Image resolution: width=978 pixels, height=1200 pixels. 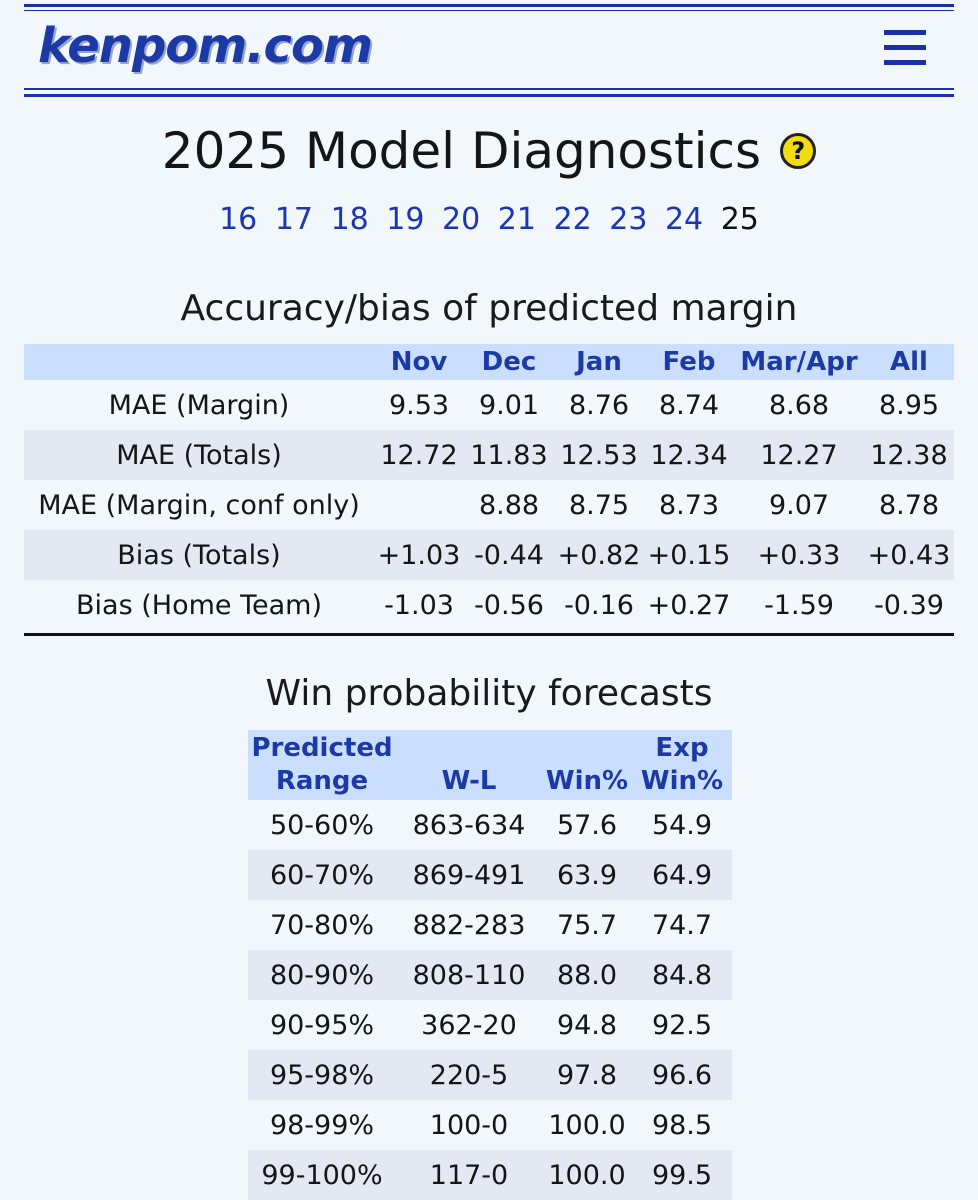 What do you see at coordinates (489, 89) in the screenshot?
I see `header-bottom-rule` at bounding box center [489, 89].